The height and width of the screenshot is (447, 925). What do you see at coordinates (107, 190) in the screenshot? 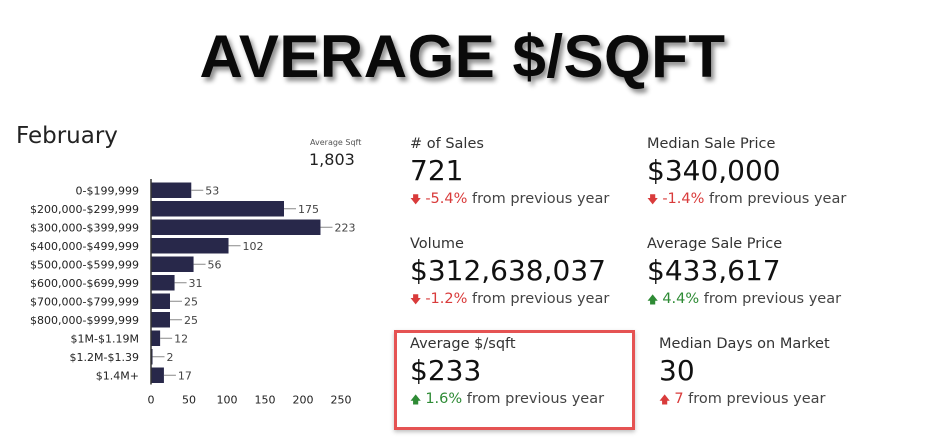
I see `category-label: 0-$199,999` at bounding box center [107, 190].